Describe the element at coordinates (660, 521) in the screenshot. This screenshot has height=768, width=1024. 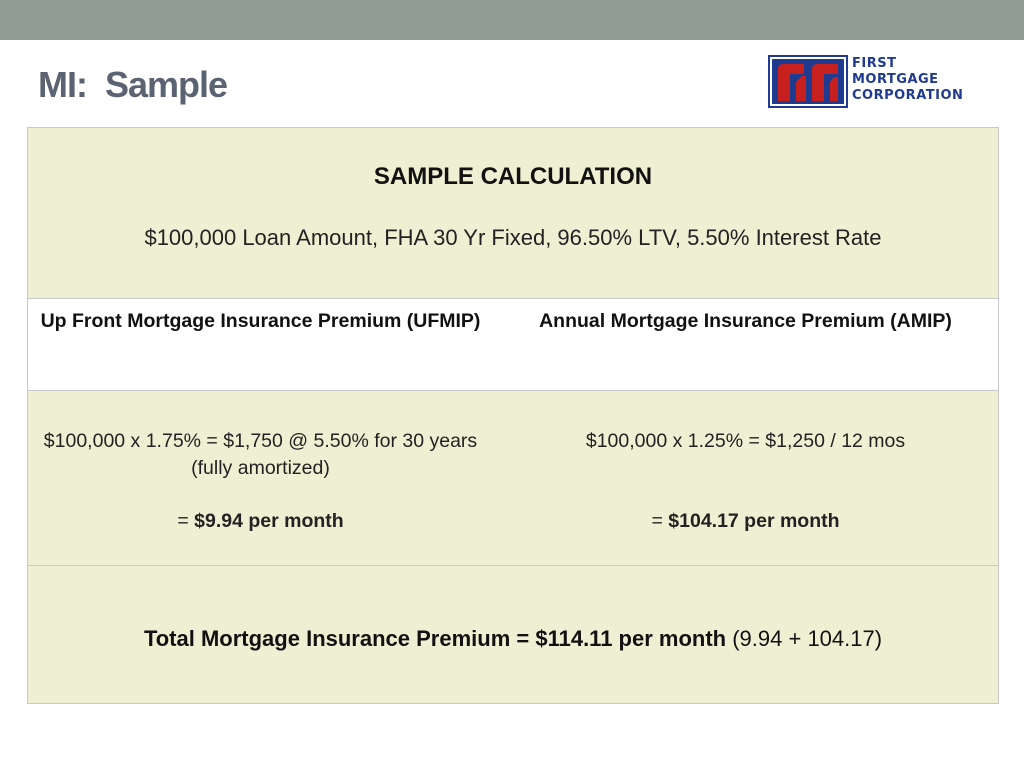
I see `amip-result-prefix: =` at that location.